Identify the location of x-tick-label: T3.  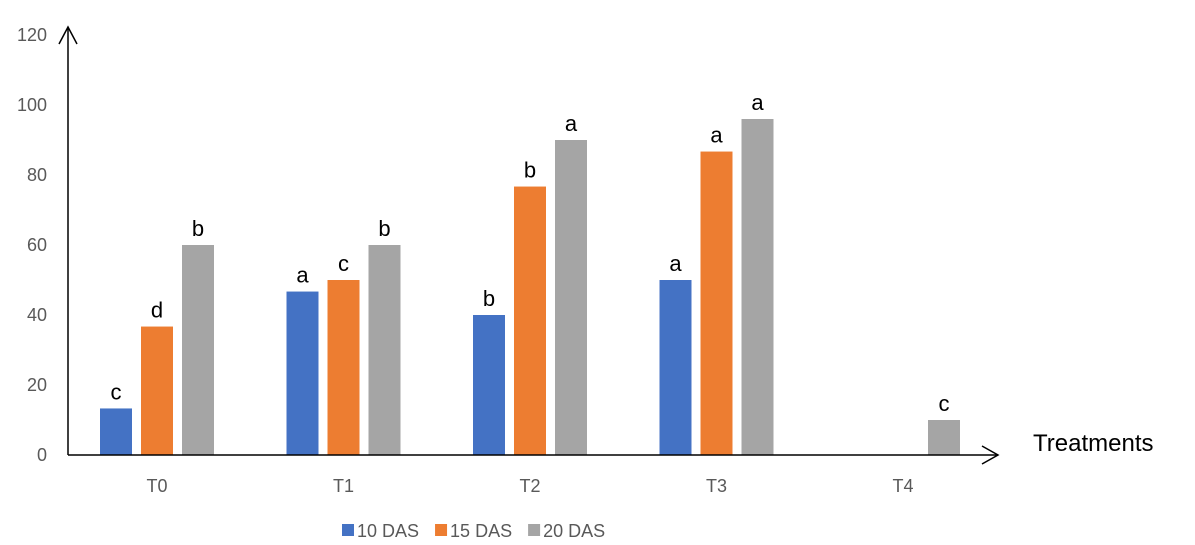
(716, 486).